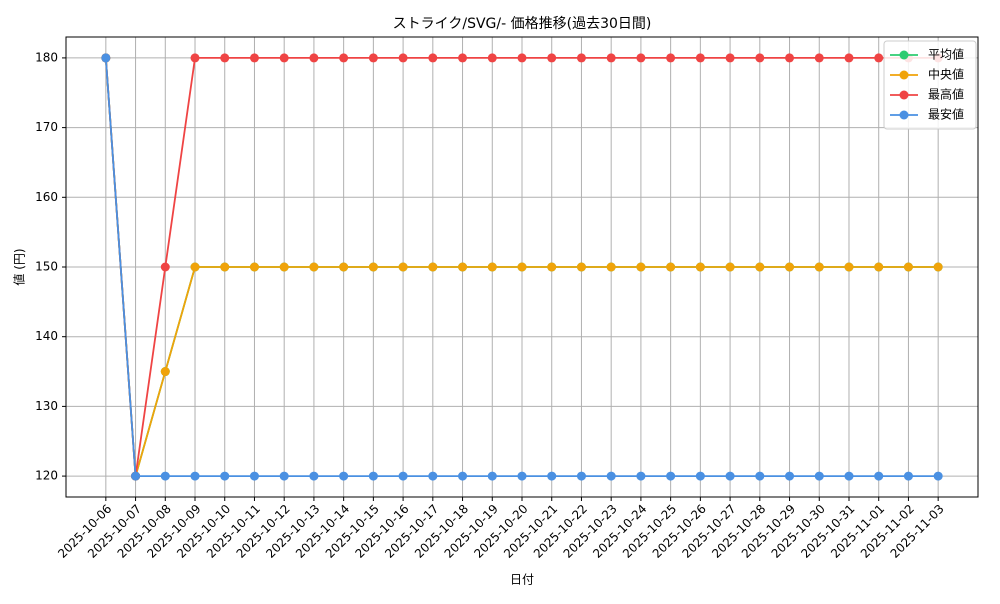  Describe the element at coordinates (46, 336) in the screenshot. I see `y-tick-label: 140` at that location.